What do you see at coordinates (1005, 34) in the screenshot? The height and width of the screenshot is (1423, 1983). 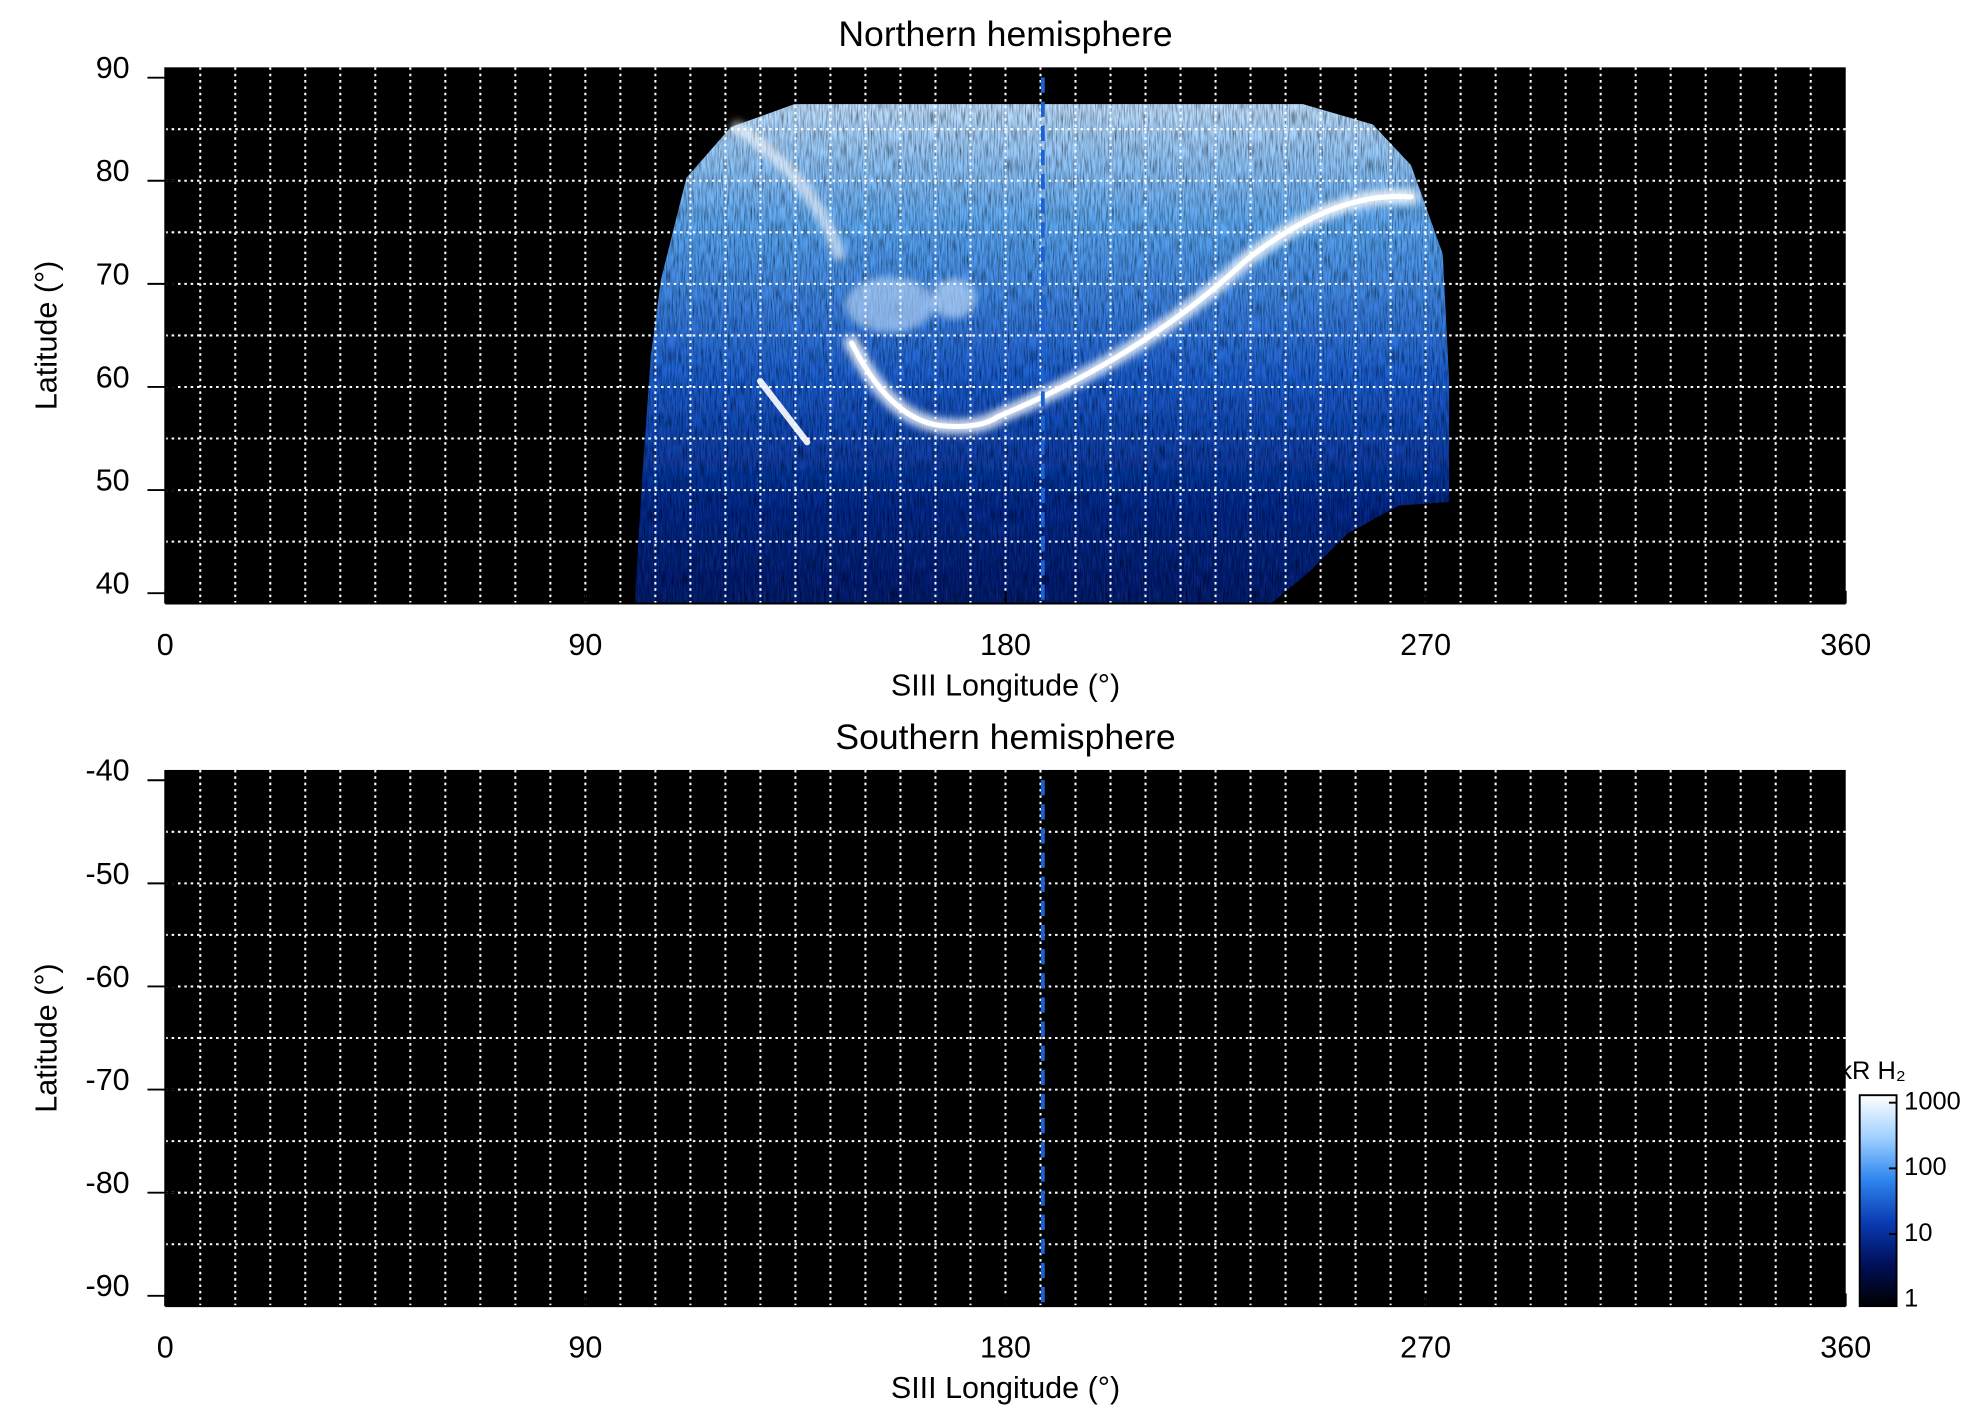 I see `chart-title: Northern hemisphere` at bounding box center [1005, 34].